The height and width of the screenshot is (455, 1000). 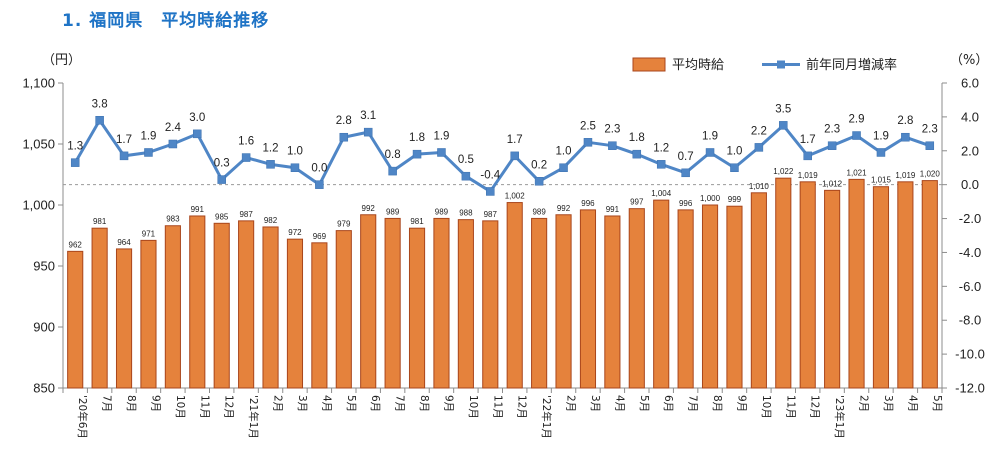 What do you see at coordinates (197, 118) in the screenshot?
I see `growth-value-label: 3.0` at bounding box center [197, 118].